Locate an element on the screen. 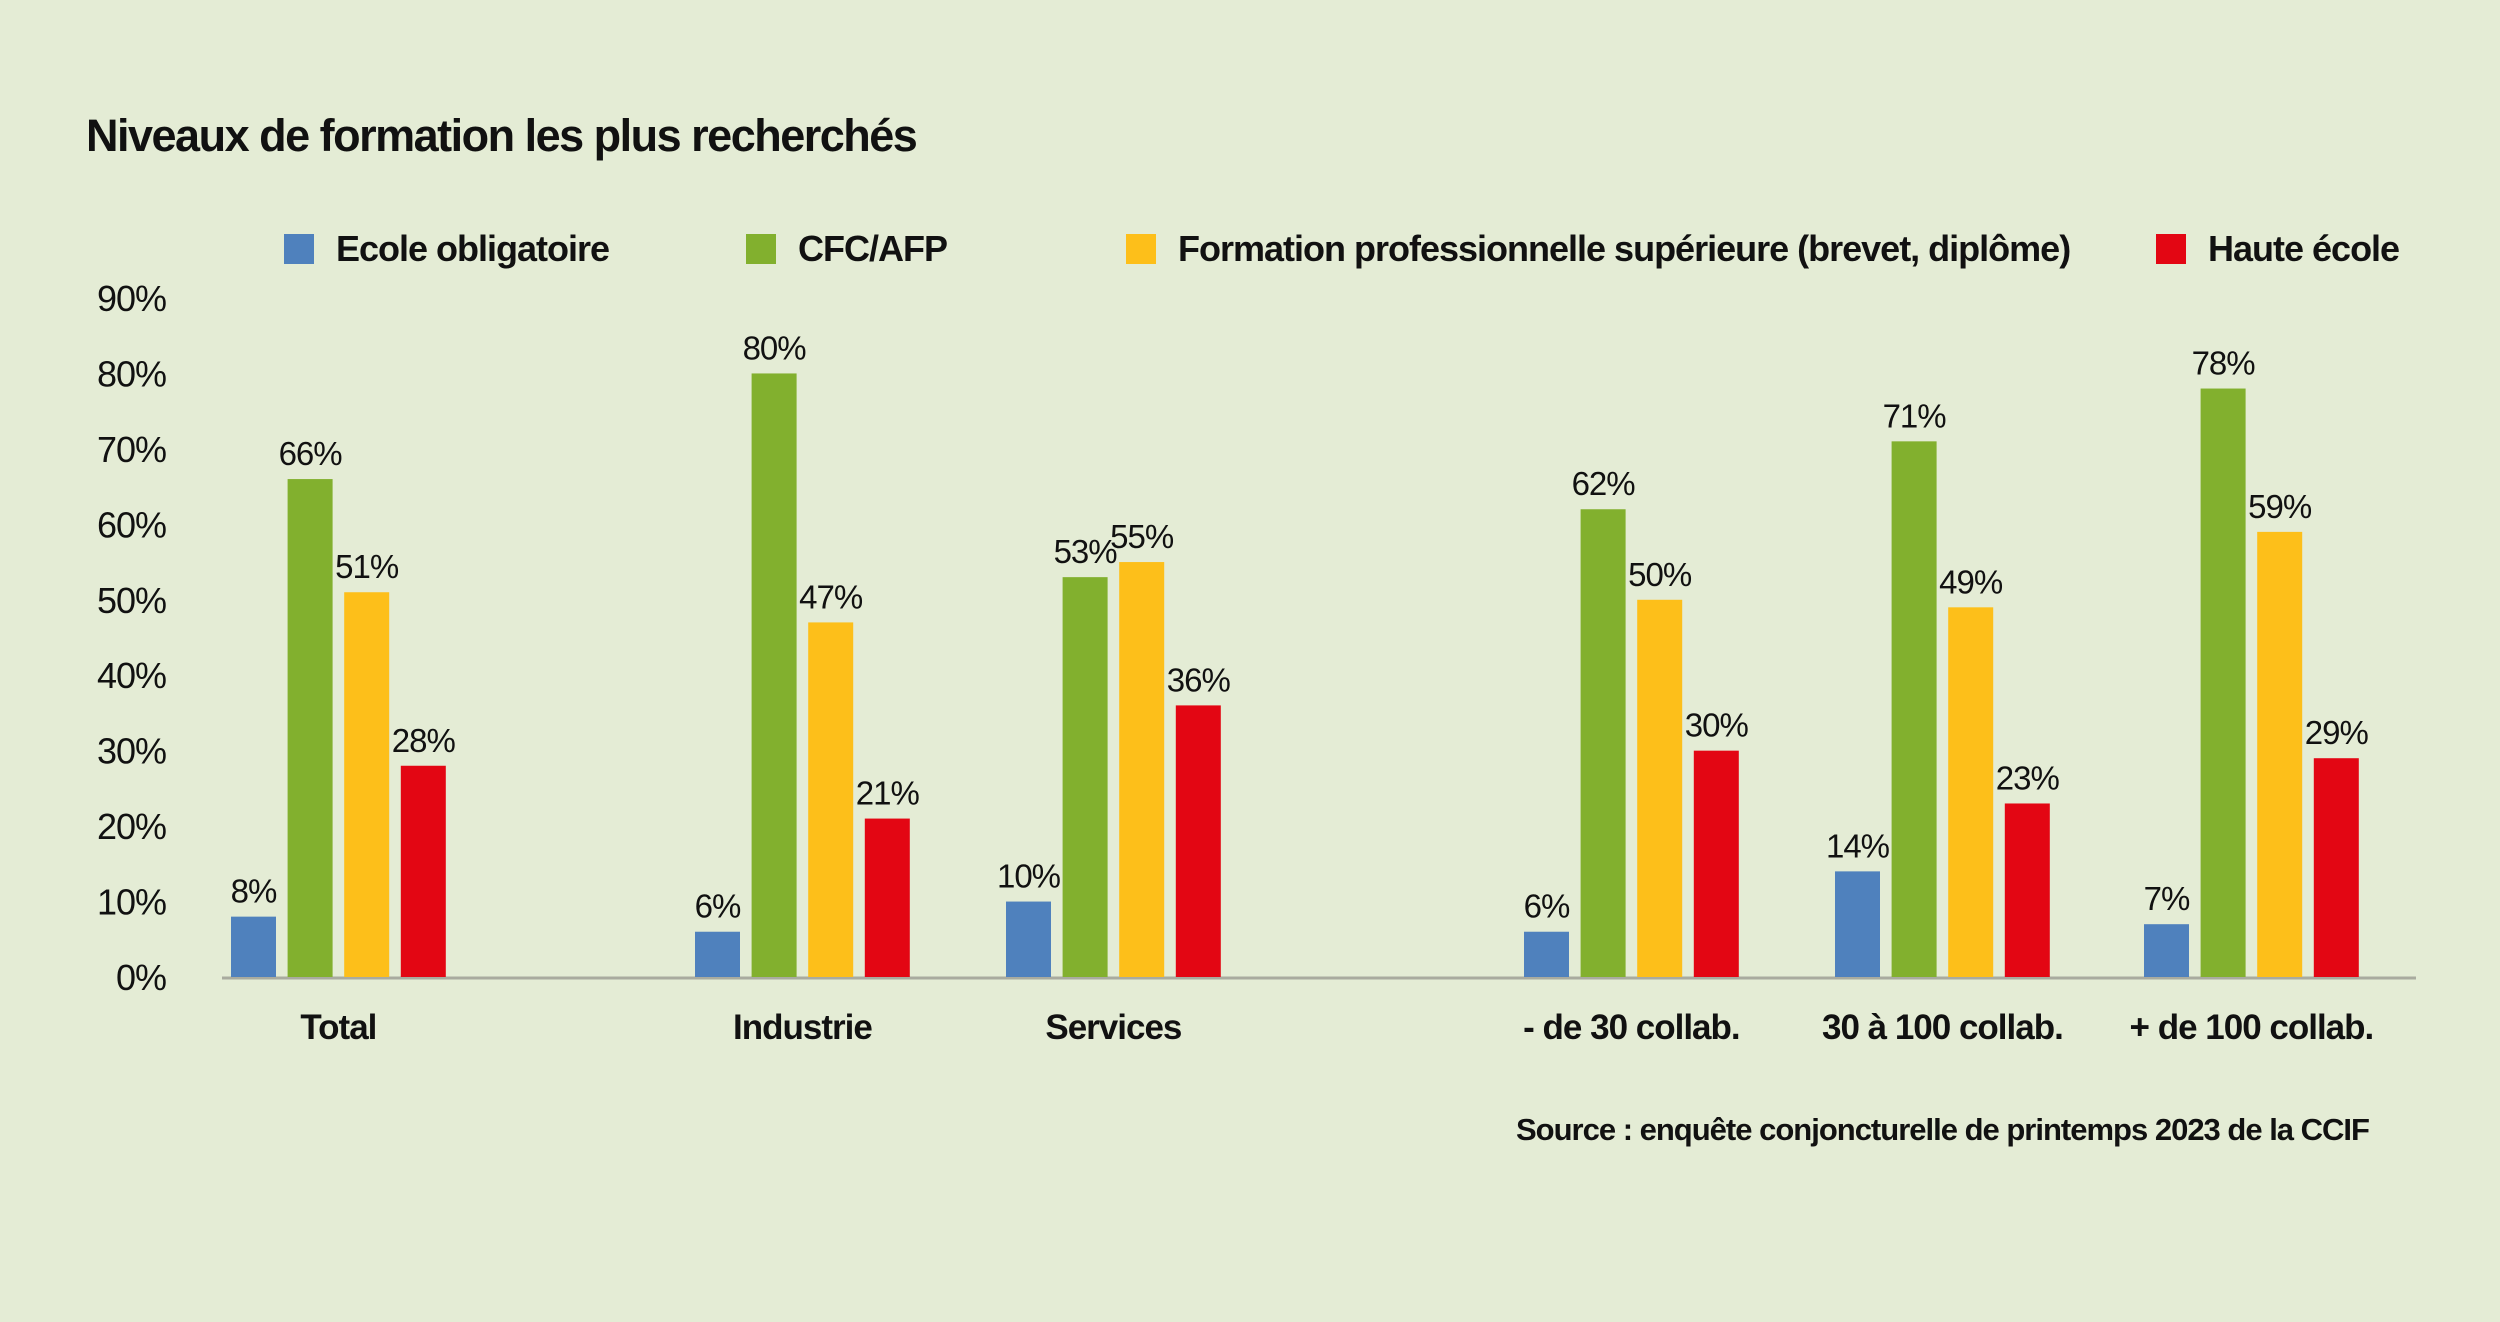  y-tick-label: 0% is located at coordinates (141, 977).